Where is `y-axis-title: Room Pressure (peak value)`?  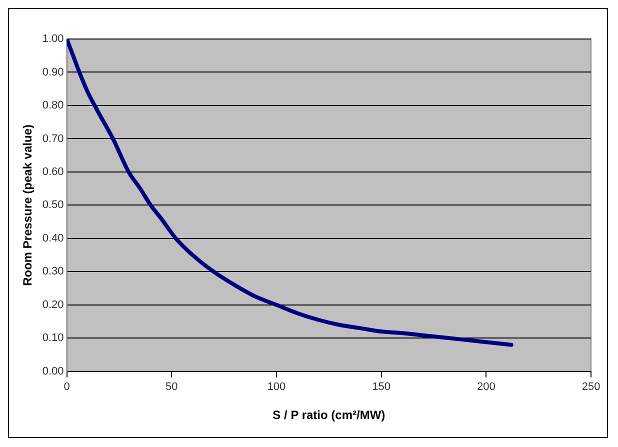 y-axis-title: Room Pressure (peak value) is located at coordinates (27, 205).